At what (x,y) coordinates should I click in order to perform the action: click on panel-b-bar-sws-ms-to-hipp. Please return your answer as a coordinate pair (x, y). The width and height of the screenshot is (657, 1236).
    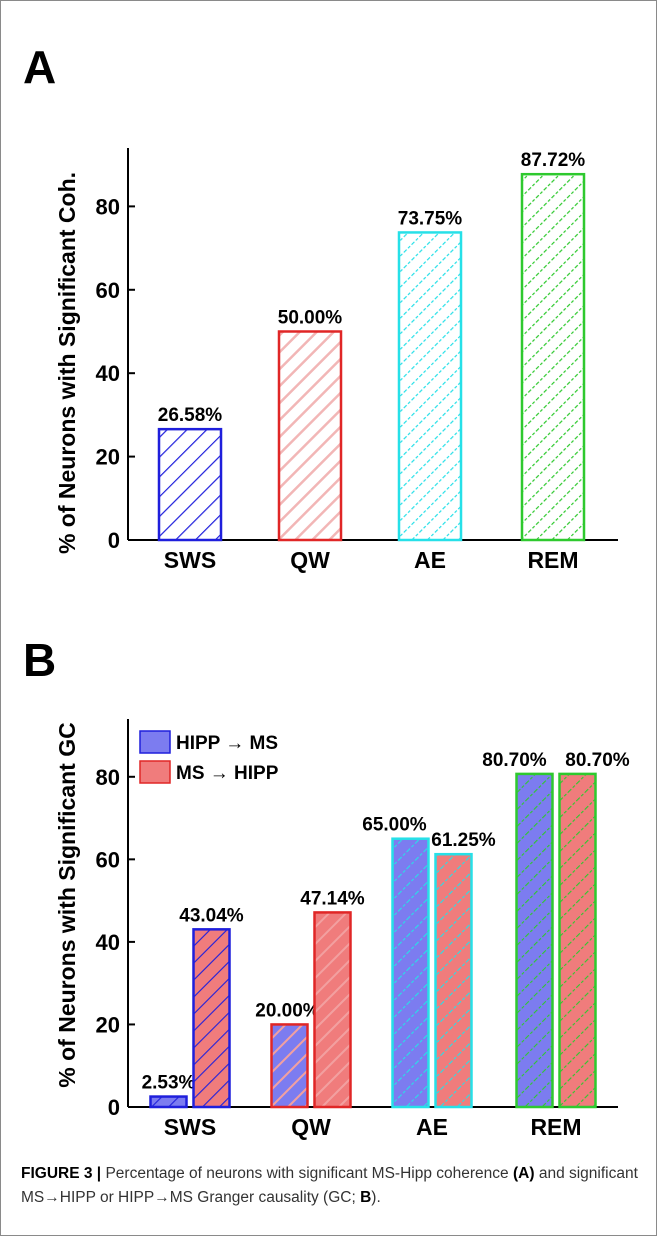
    Looking at the image, I should click on (211, 1018).